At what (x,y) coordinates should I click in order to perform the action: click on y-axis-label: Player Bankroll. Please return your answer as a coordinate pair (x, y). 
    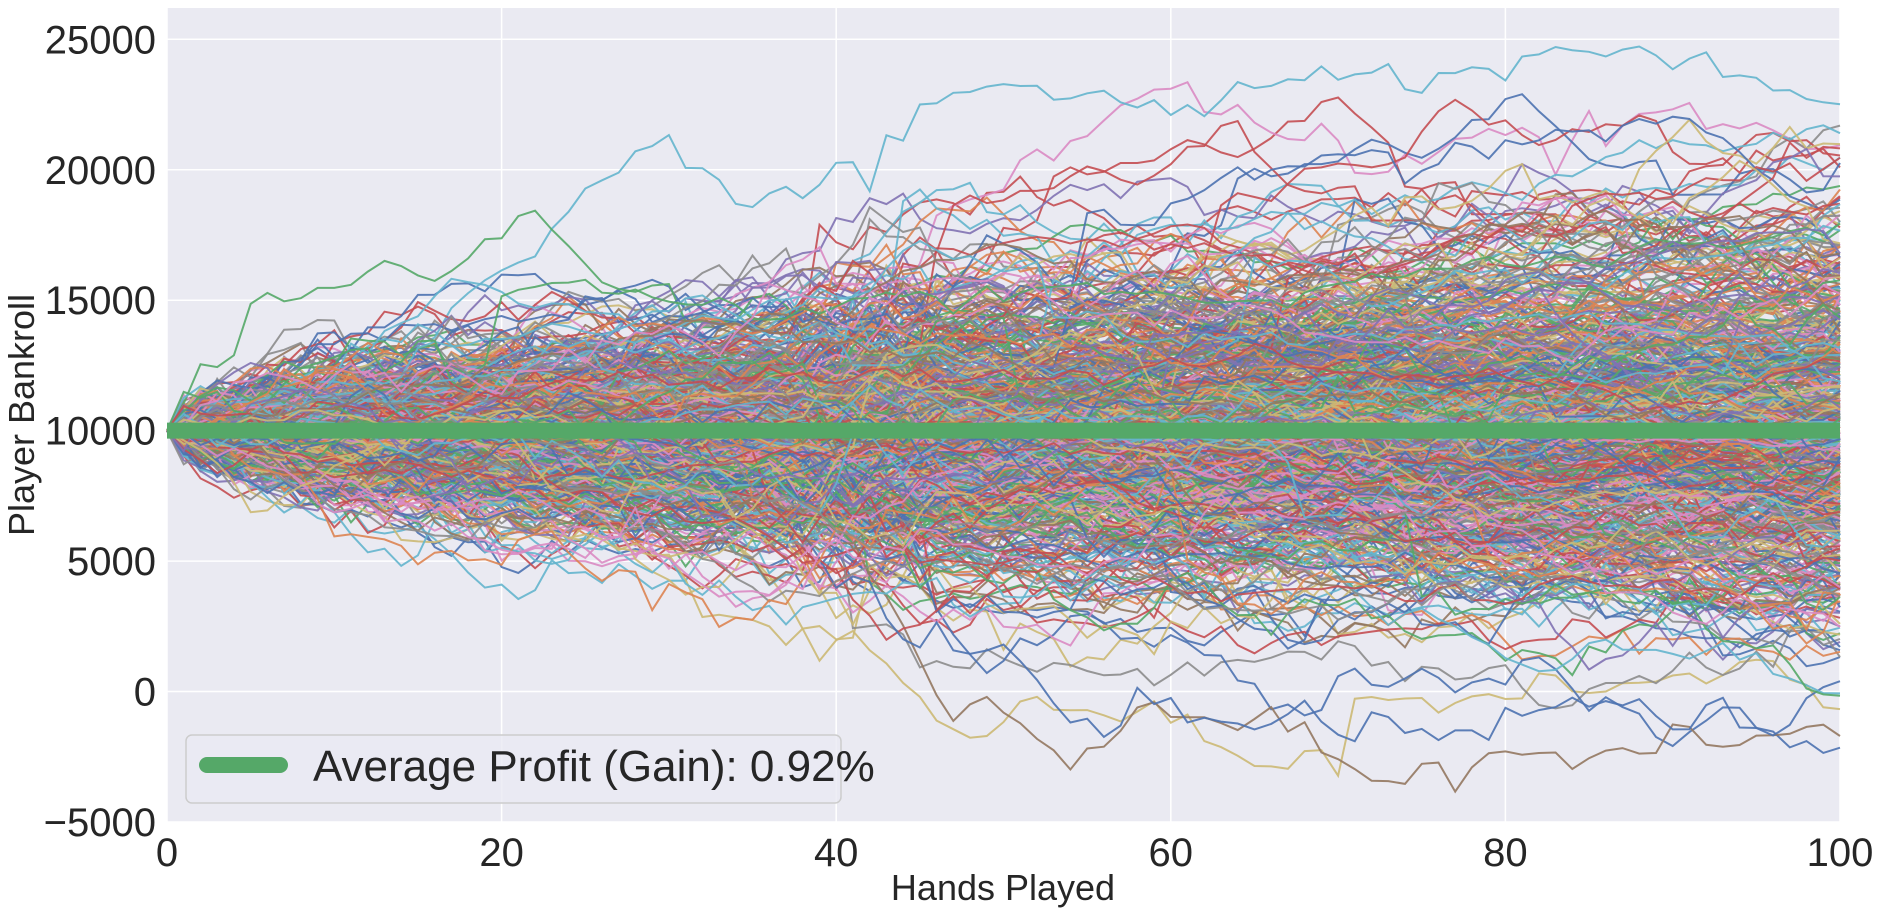
    Looking at the image, I should click on (21, 415).